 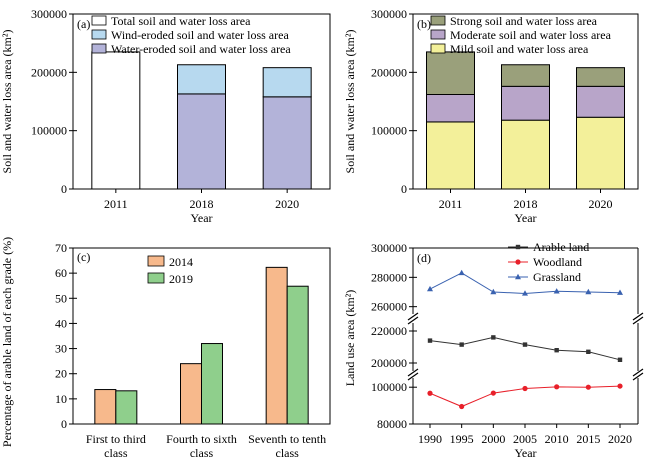 I want to click on point-arable-land-1995, so click(x=461, y=344).